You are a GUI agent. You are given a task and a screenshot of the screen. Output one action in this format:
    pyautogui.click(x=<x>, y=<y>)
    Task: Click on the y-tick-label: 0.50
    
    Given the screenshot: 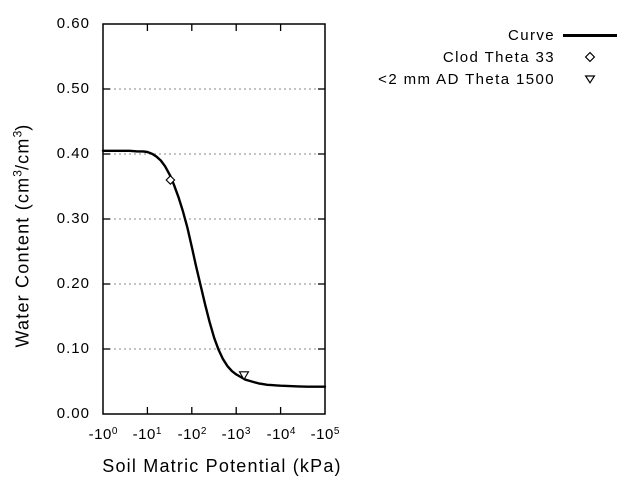 What is the action you would take?
    pyautogui.click(x=73, y=88)
    